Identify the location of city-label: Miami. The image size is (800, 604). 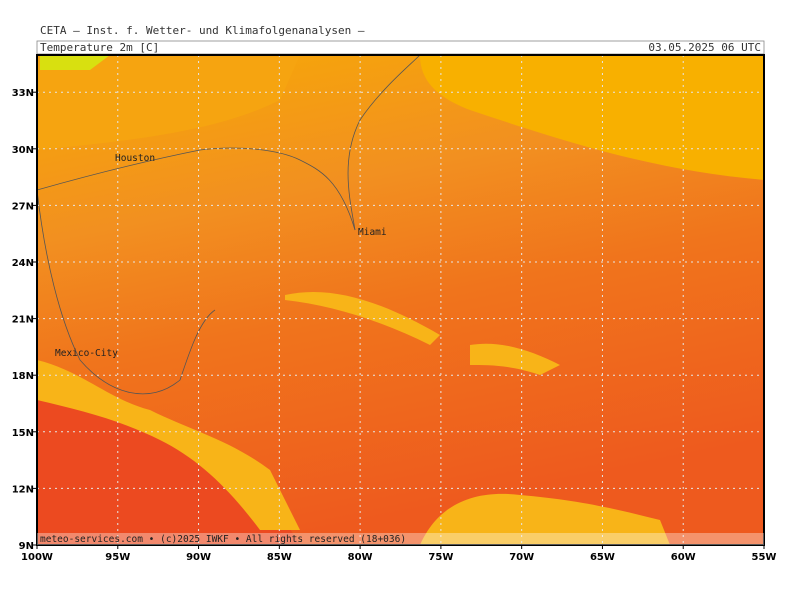
(372, 232).